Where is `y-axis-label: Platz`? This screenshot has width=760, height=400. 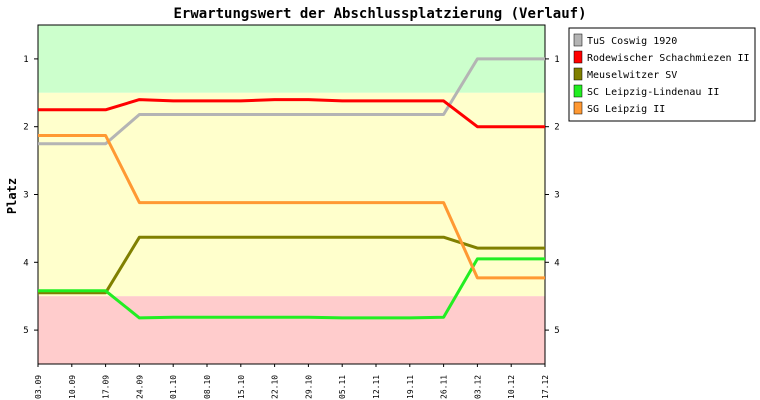
y-axis-label: Platz is located at coordinates (12, 196).